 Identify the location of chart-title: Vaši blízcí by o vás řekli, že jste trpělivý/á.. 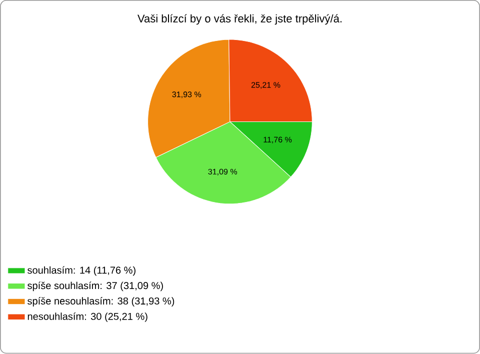
(240, 19).